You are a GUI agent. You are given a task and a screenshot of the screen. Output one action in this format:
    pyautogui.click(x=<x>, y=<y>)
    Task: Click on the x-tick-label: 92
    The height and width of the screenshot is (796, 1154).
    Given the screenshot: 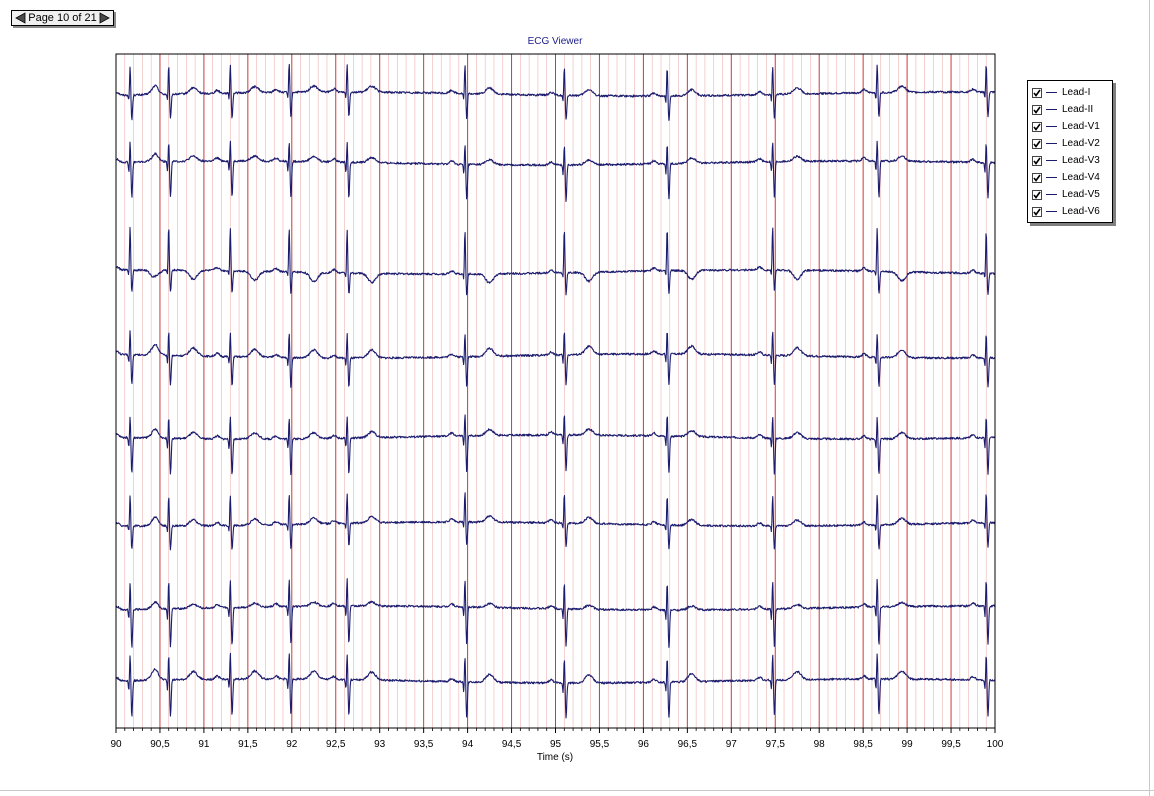 What is the action you would take?
    pyautogui.click(x=292, y=744)
    